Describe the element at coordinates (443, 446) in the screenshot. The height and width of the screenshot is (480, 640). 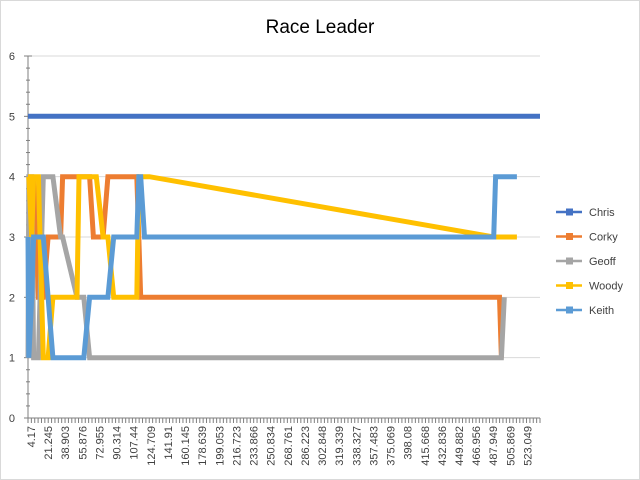
I see `x-tick-label: 432.836` at that location.